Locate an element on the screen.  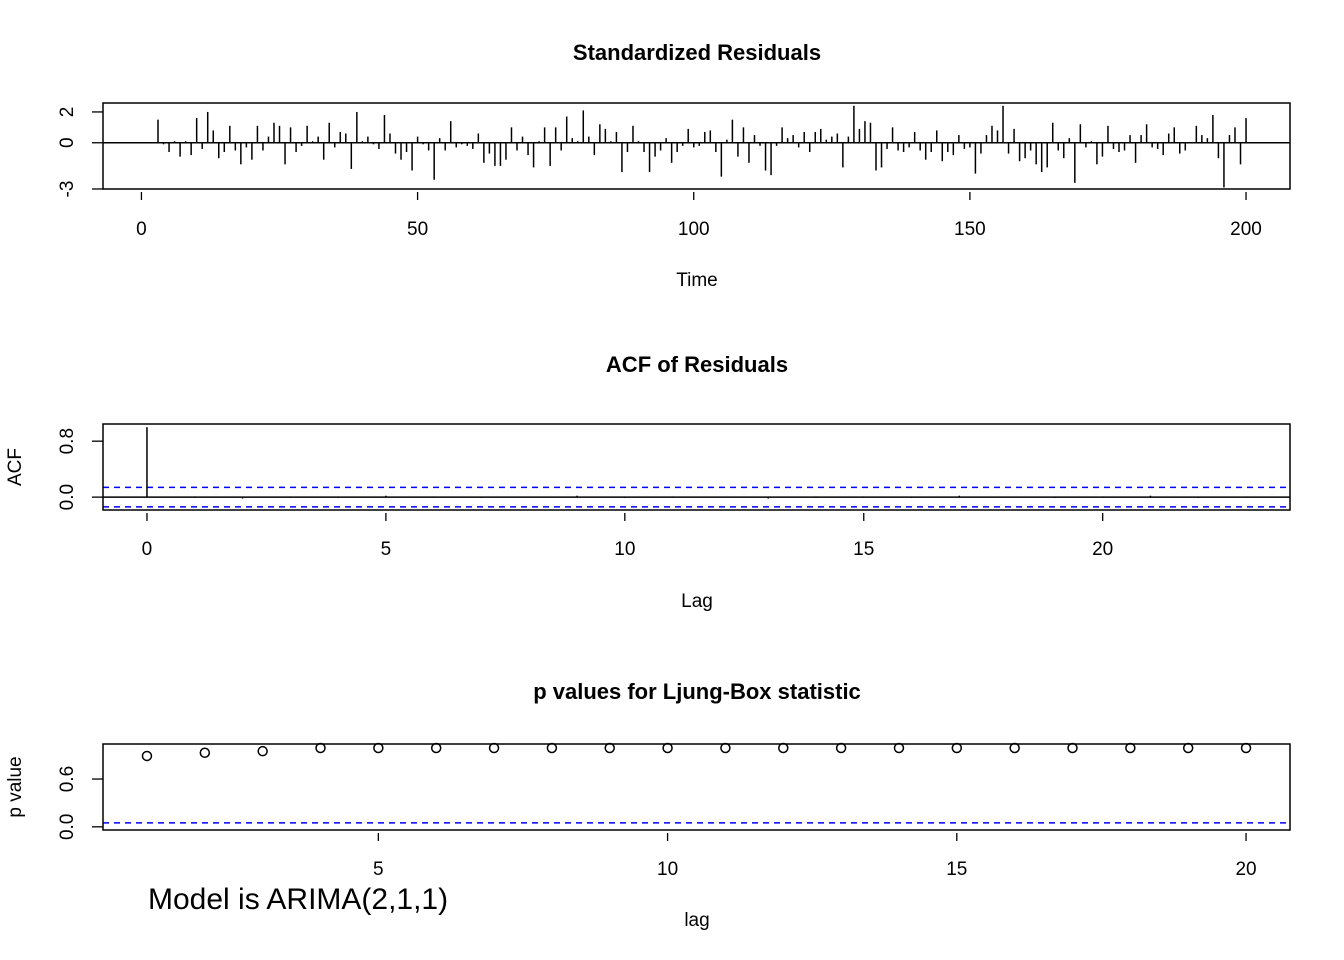
y-axis-label: p value is located at coordinates (15, 786).